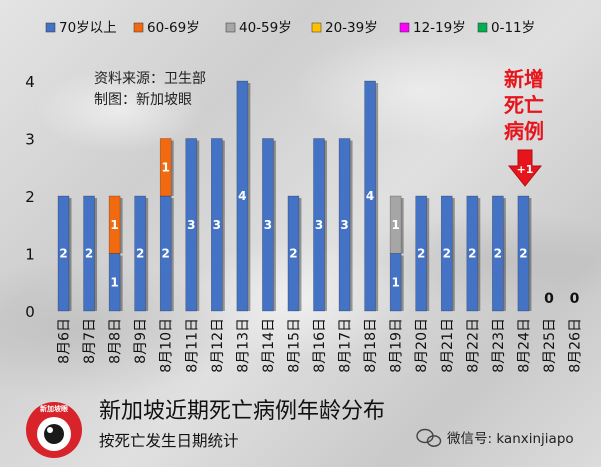  Describe the element at coordinates (141, 341) in the screenshot. I see `x-tick-3: 8月9日` at that location.